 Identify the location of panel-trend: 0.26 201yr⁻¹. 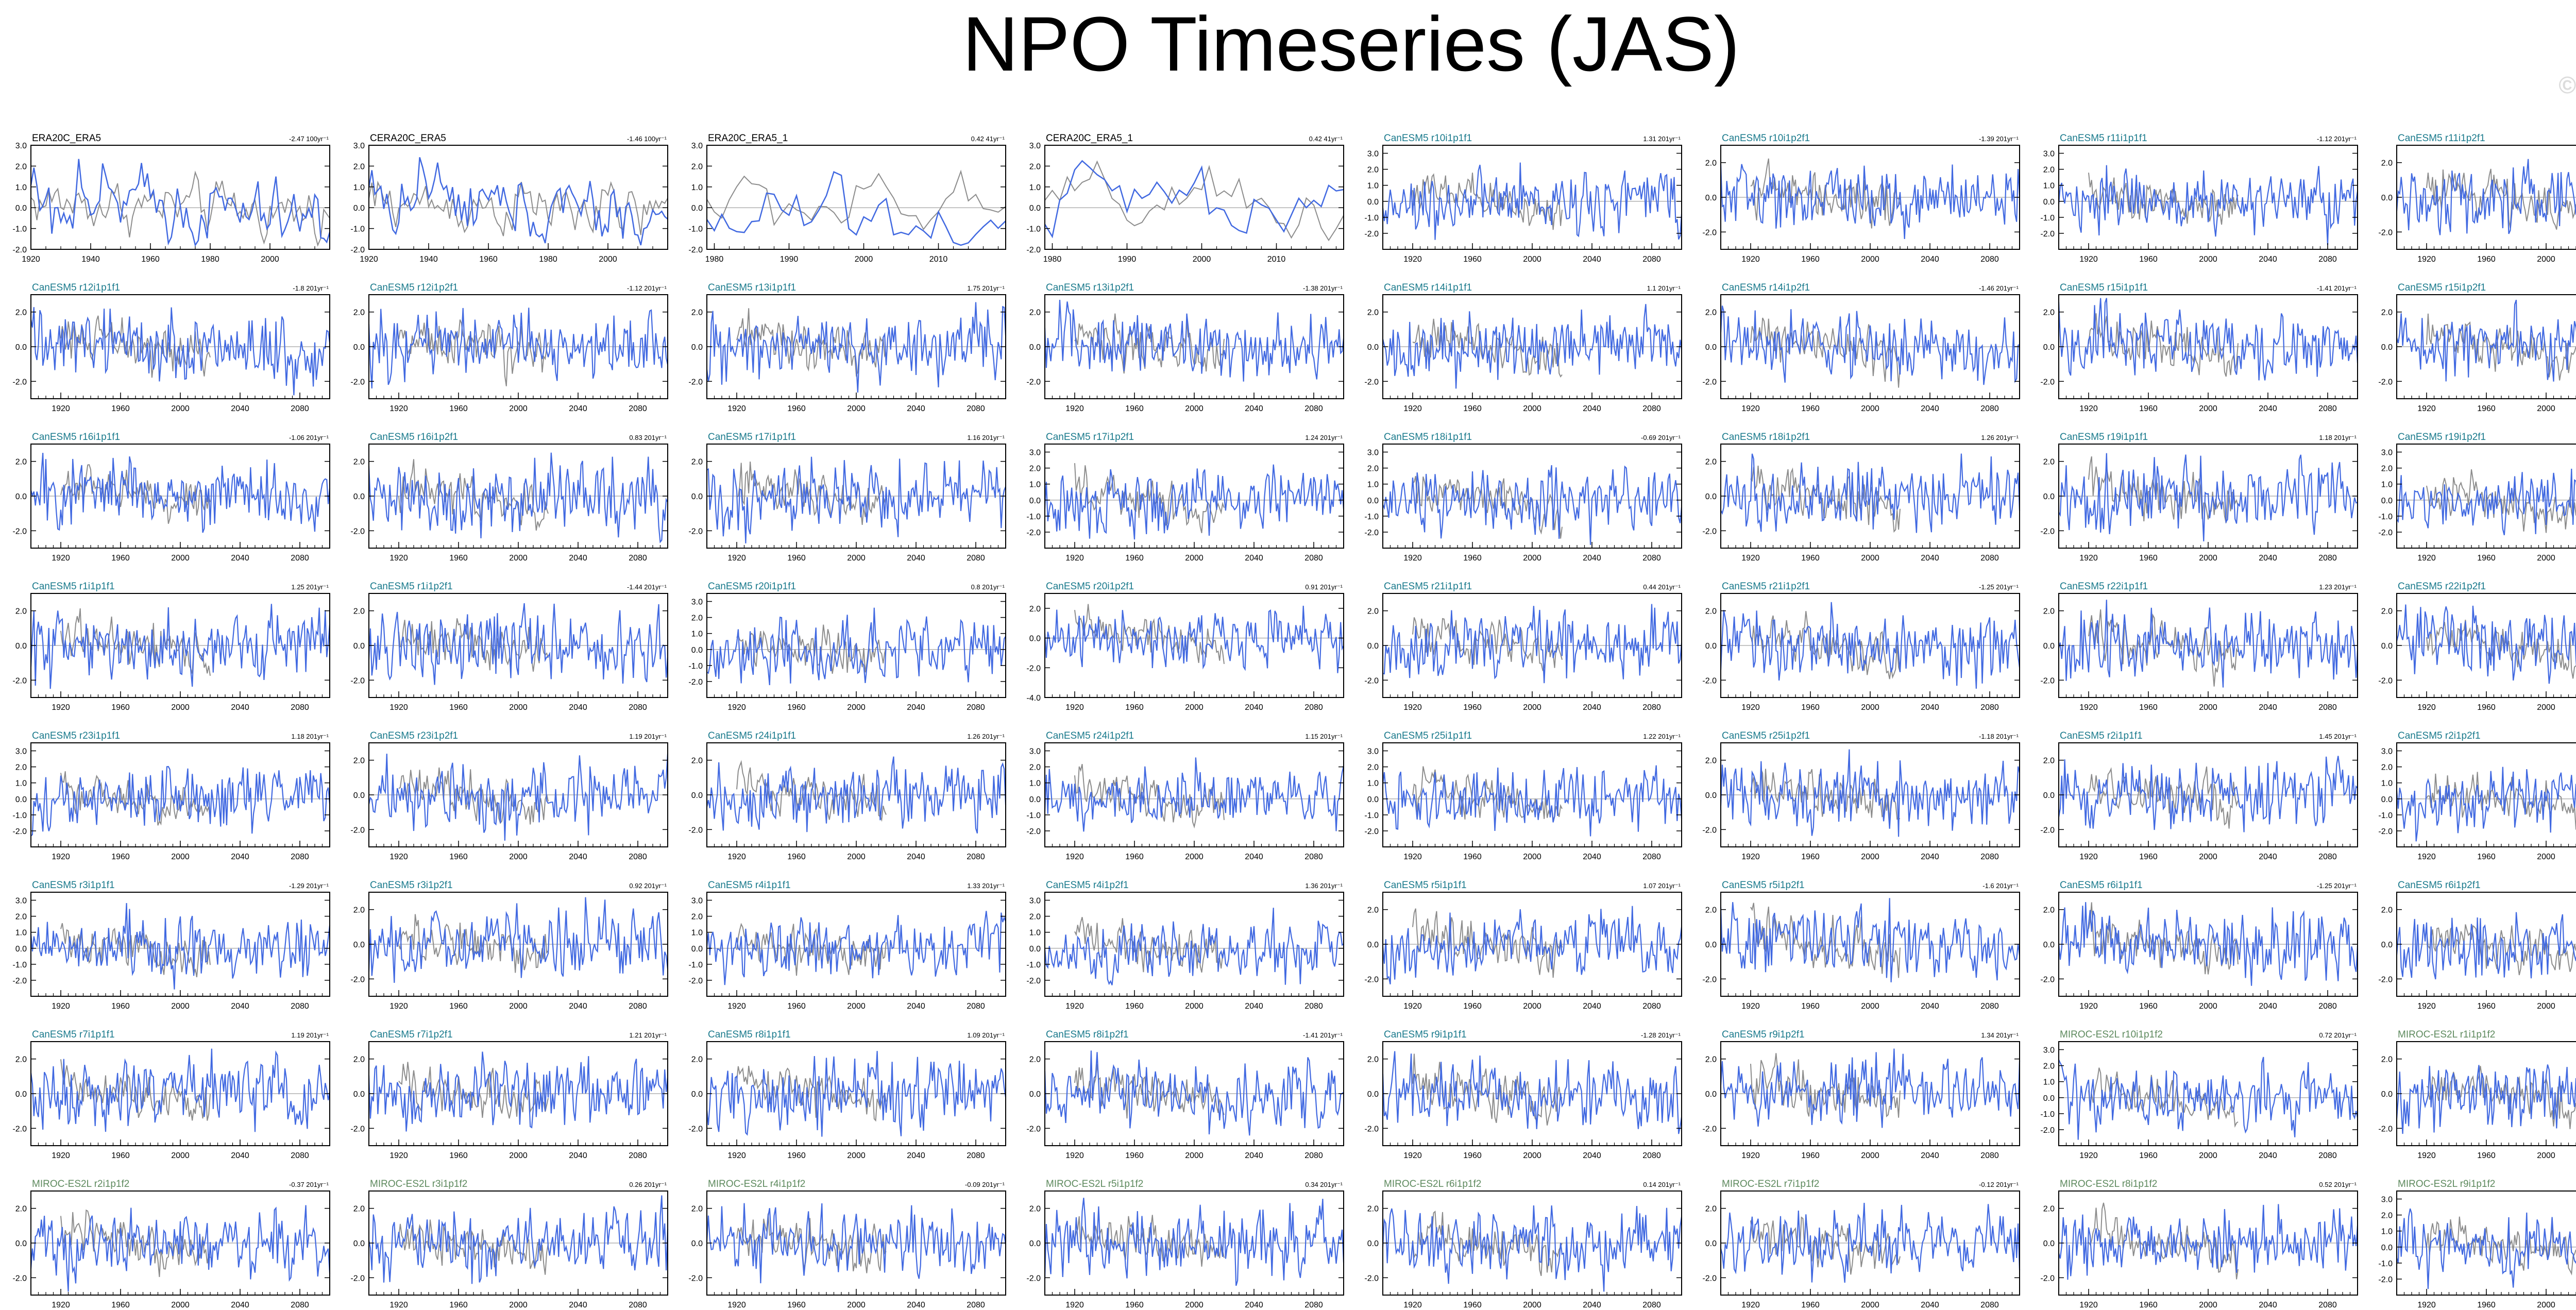
(648, 1184).